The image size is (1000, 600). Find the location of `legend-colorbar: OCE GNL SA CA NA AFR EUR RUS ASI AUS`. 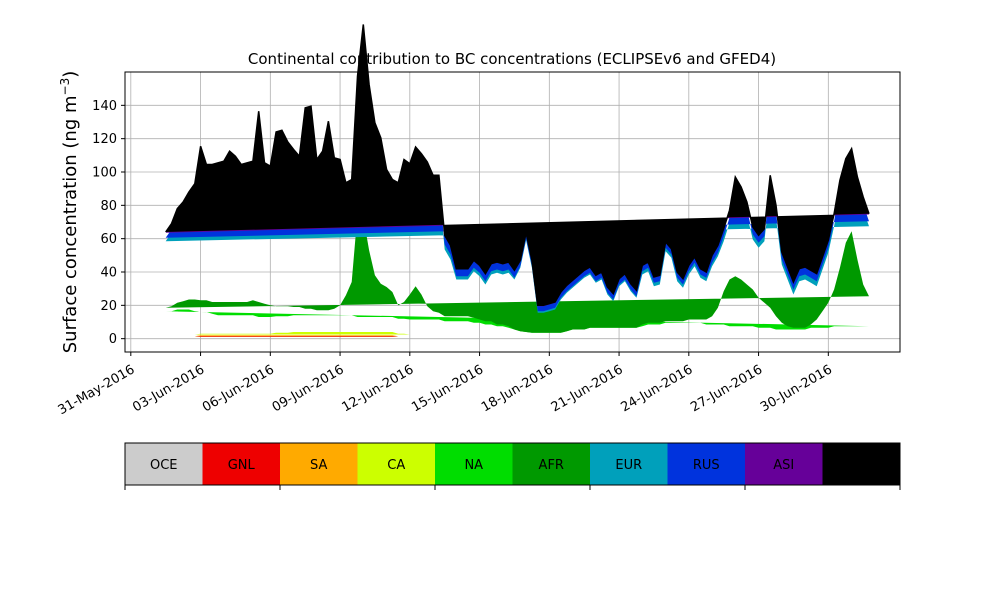

legend-colorbar: OCE GNL SA CA NA AFR EUR RUS ASI AUS is located at coordinates (512, 466).